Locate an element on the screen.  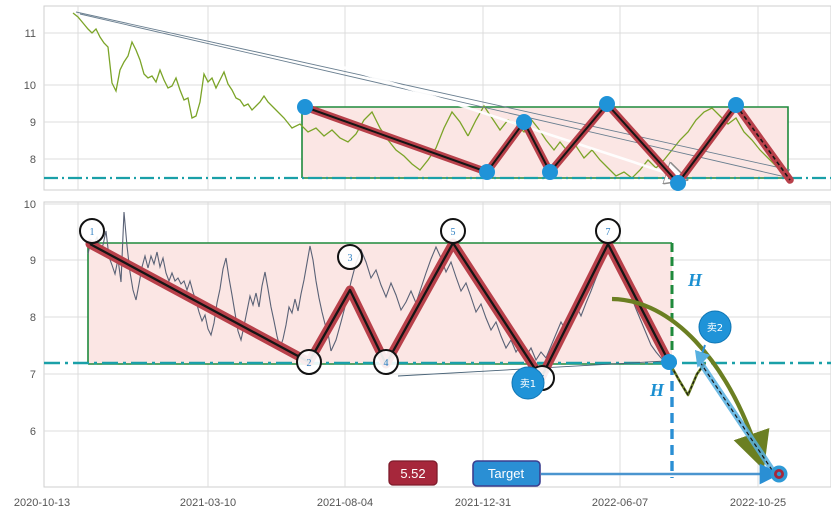
upper-pivot-markers is located at coordinates (520, 143).